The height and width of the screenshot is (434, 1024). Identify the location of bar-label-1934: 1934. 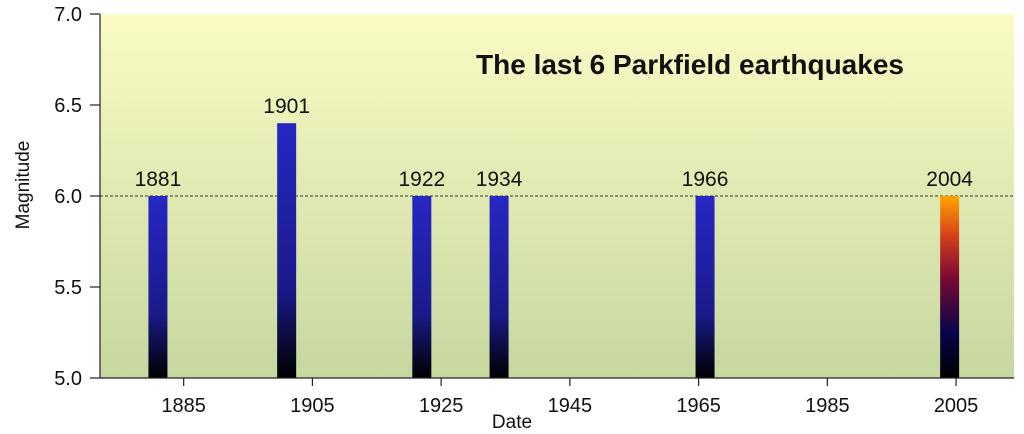
(499, 179).